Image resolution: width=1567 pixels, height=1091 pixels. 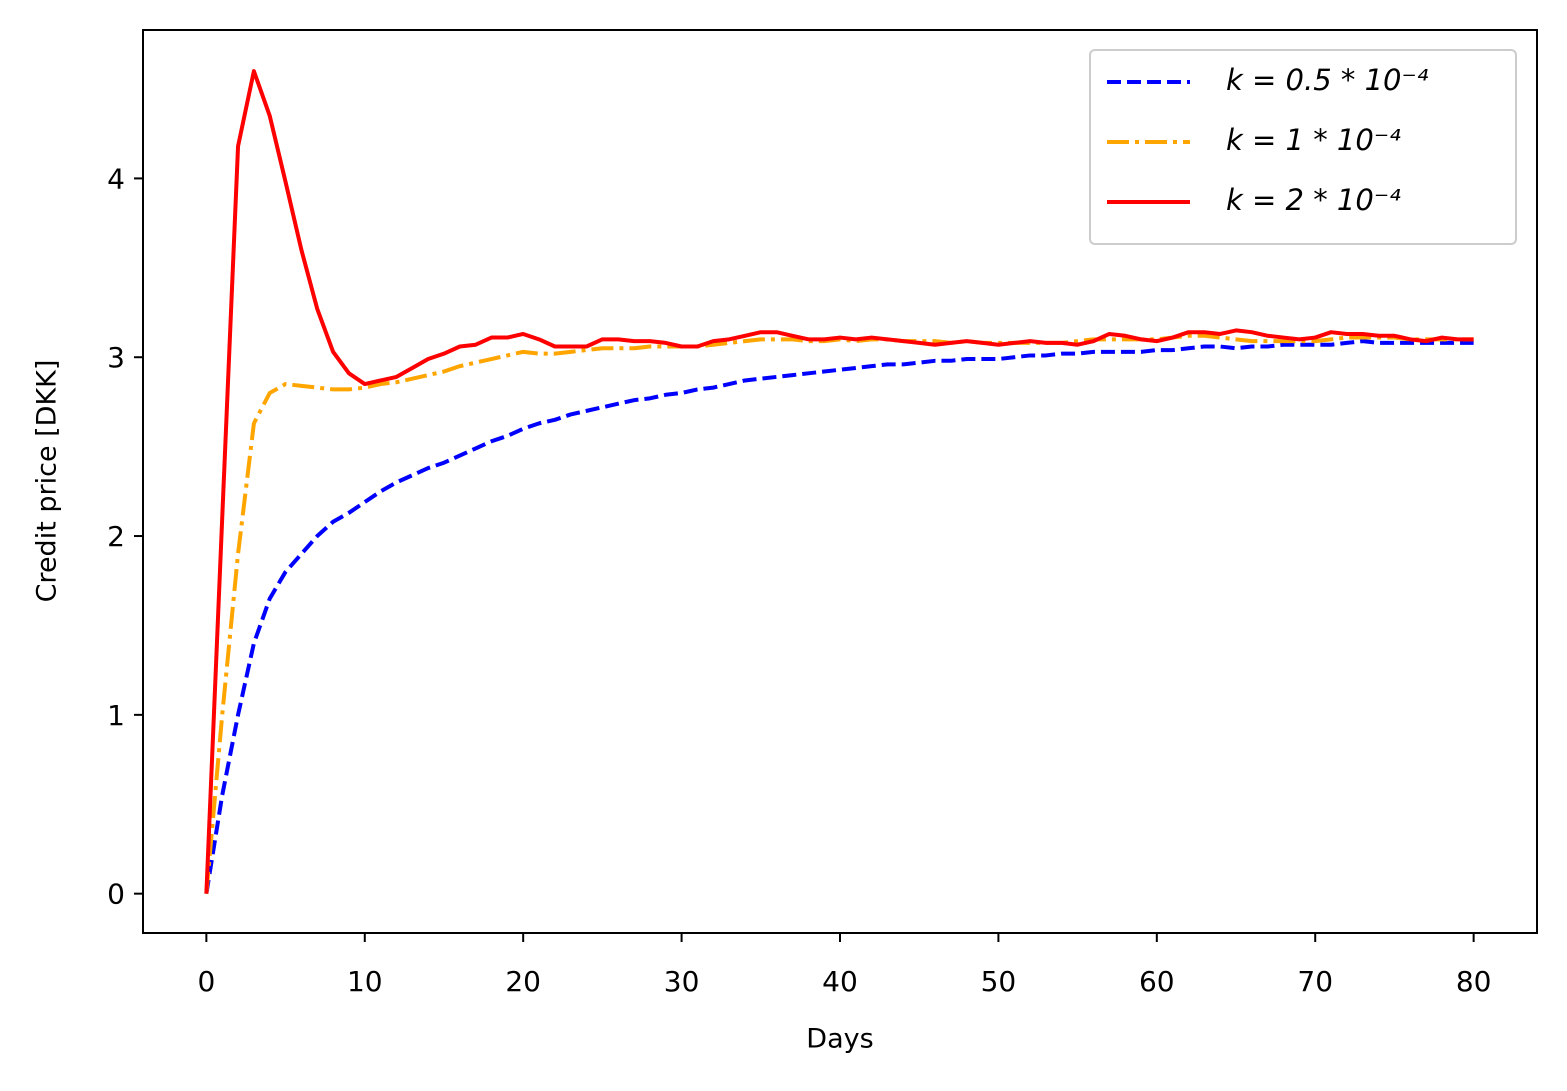 What do you see at coordinates (1313, 140) in the screenshot?
I see `legend-label: k = 1 * 10⁻⁴` at bounding box center [1313, 140].